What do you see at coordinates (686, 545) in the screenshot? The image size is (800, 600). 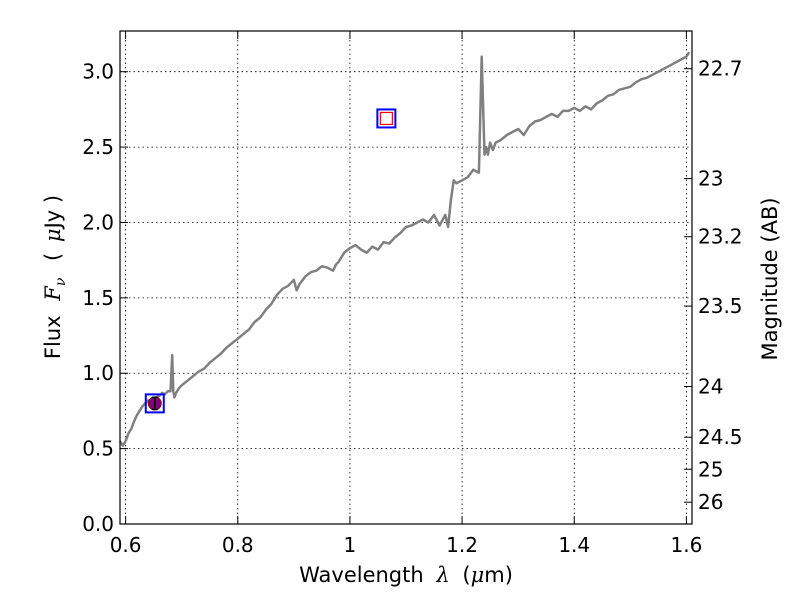 I see `x-tick-label-5: 1.6` at bounding box center [686, 545].